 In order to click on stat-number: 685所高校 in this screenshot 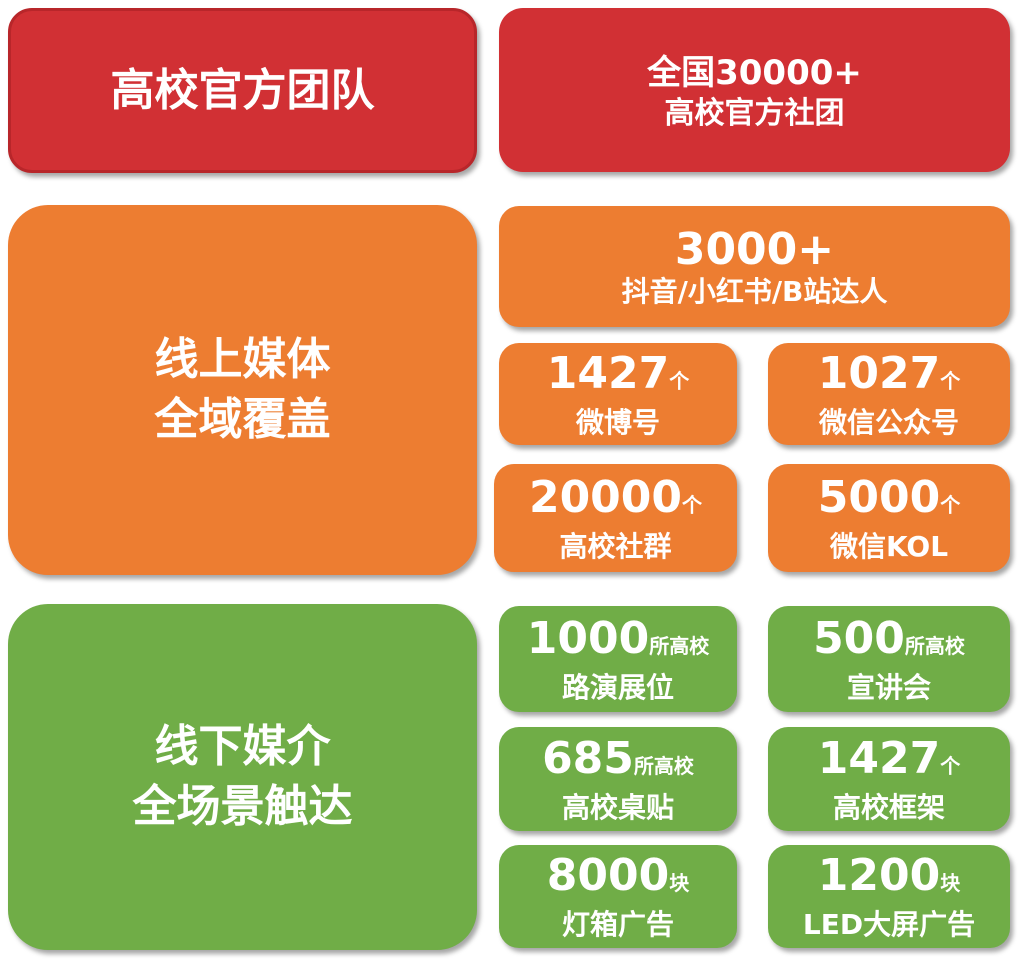, I will do `click(618, 761)`.